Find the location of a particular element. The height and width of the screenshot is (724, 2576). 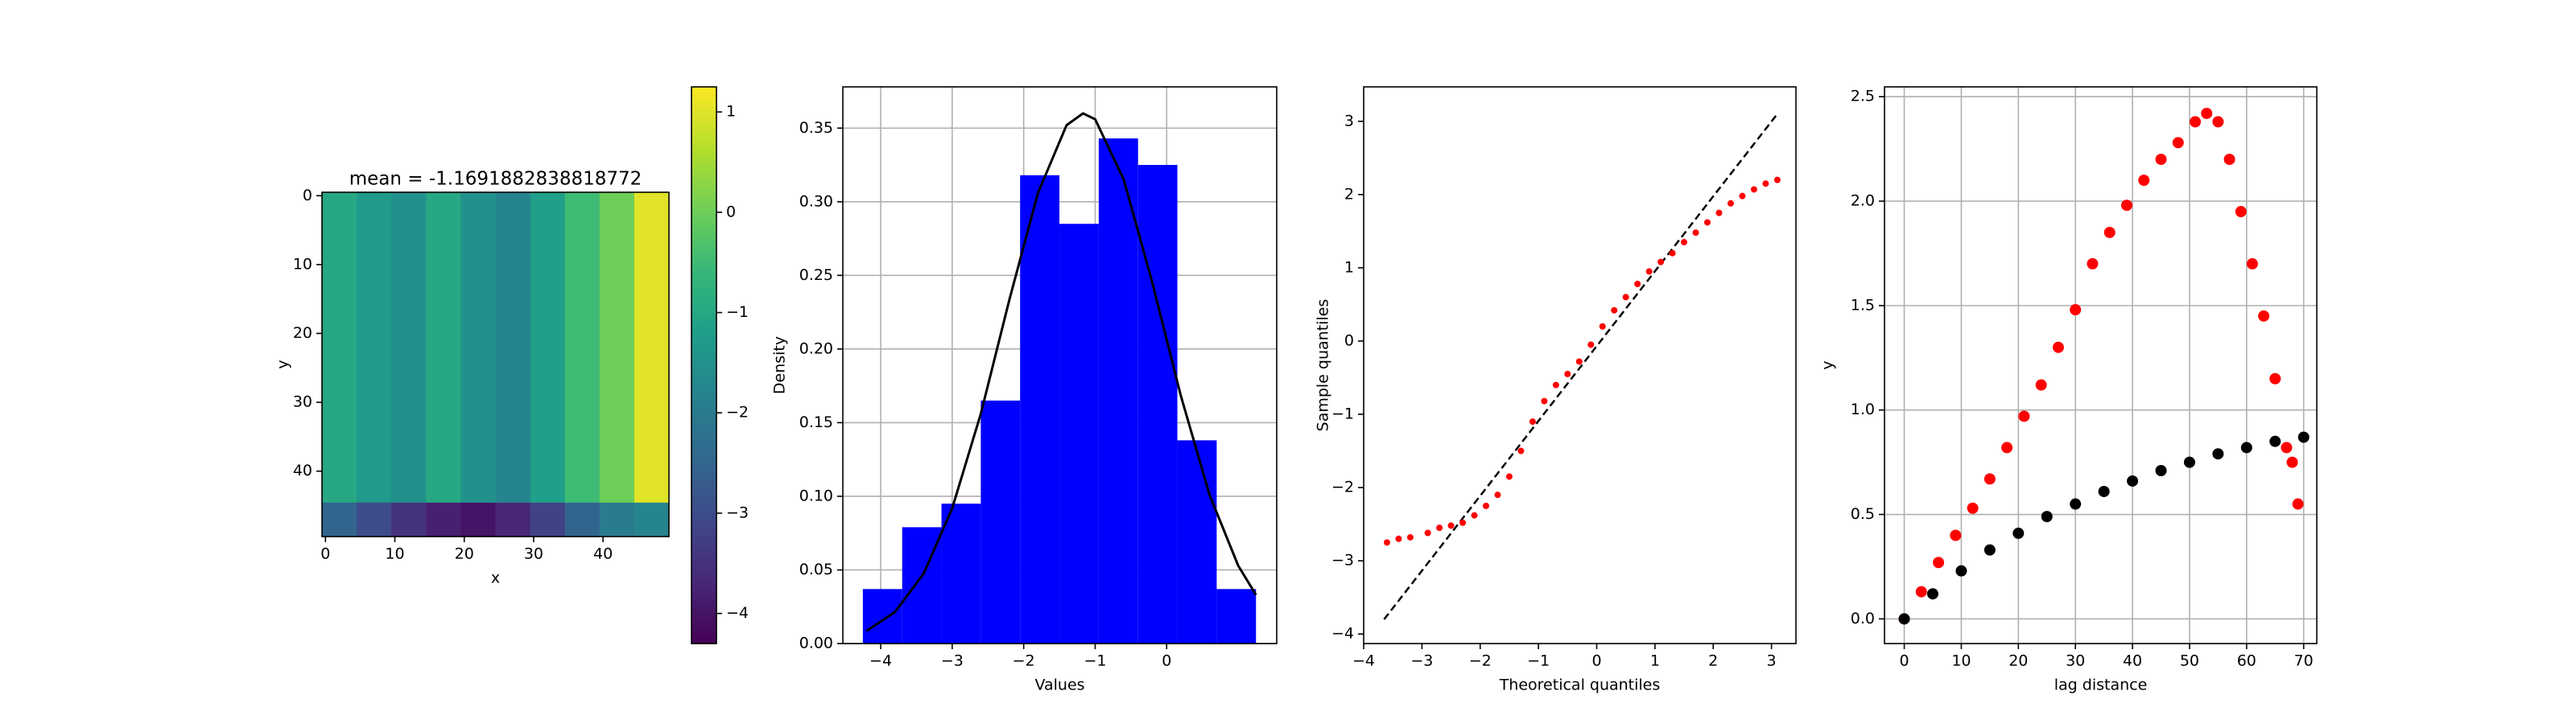

x-axis-label: x is located at coordinates (495, 578).